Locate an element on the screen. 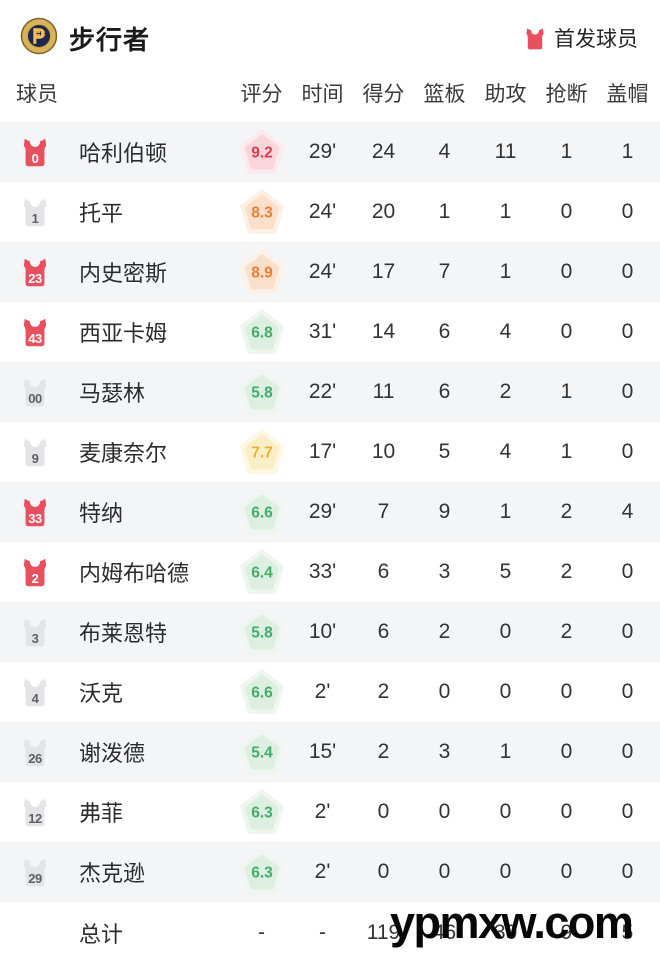 This screenshot has width=660, height=965. stat-time: 24' is located at coordinates (322, 211).